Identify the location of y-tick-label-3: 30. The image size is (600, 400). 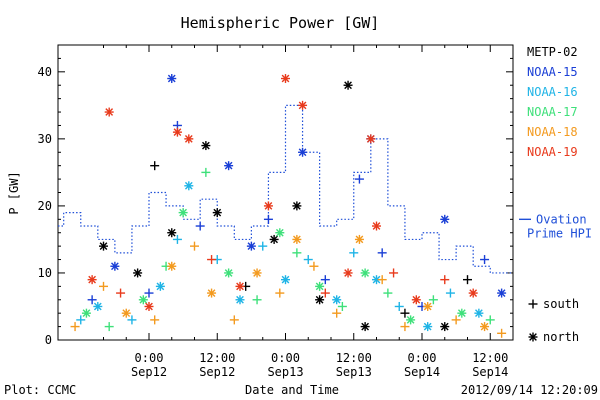
(45, 139).